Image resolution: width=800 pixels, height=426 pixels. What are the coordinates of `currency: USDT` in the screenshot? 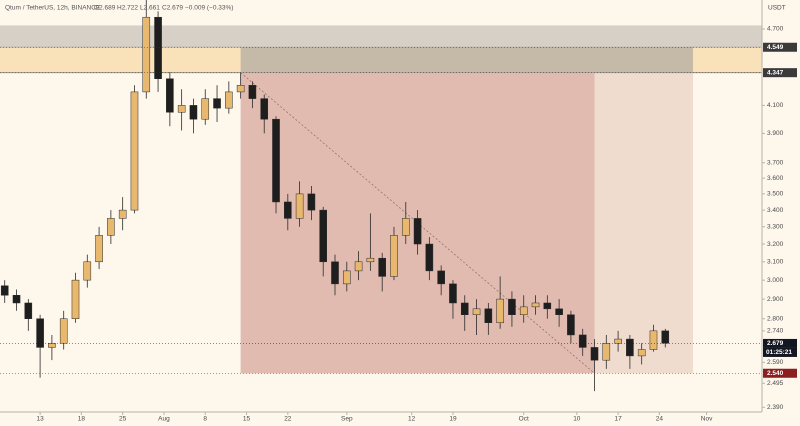 It's located at (777, 8).